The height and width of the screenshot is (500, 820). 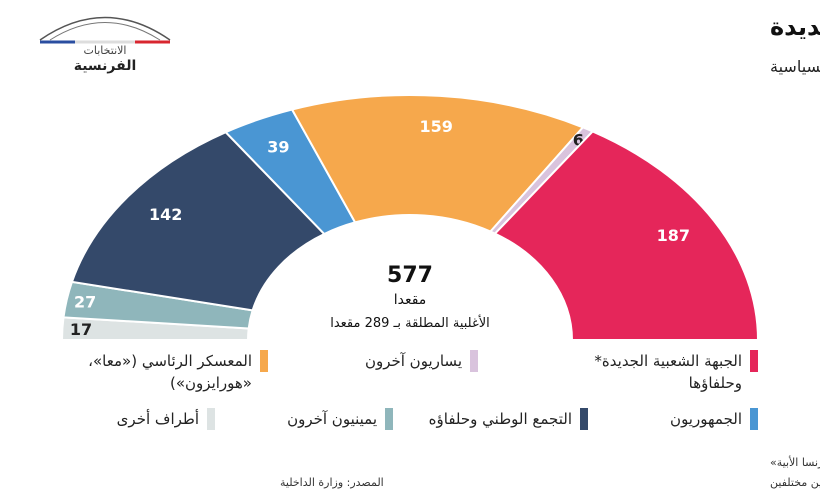 What do you see at coordinates (105, 50) in the screenshot?
I see `logo-text: الانتخابات` at bounding box center [105, 50].